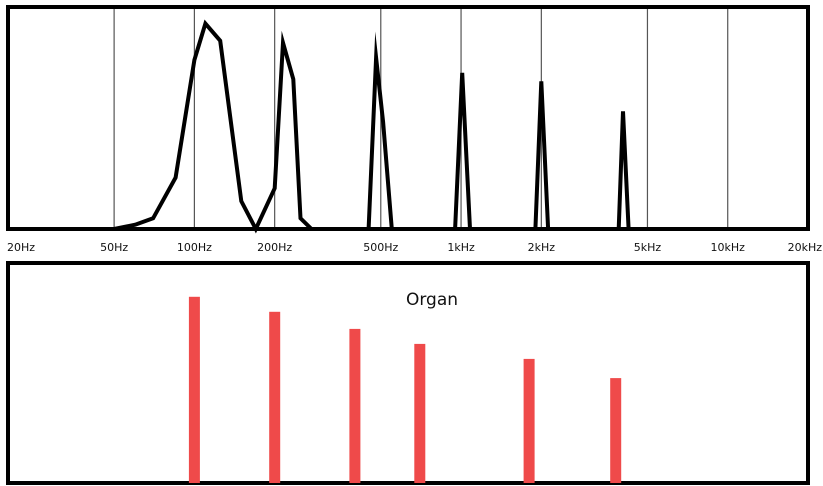 This screenshot has width=823, height=486. Describe the element at coordinates (274, 247) in the screenshot. I see `tick-label: 200Hz` at that location.